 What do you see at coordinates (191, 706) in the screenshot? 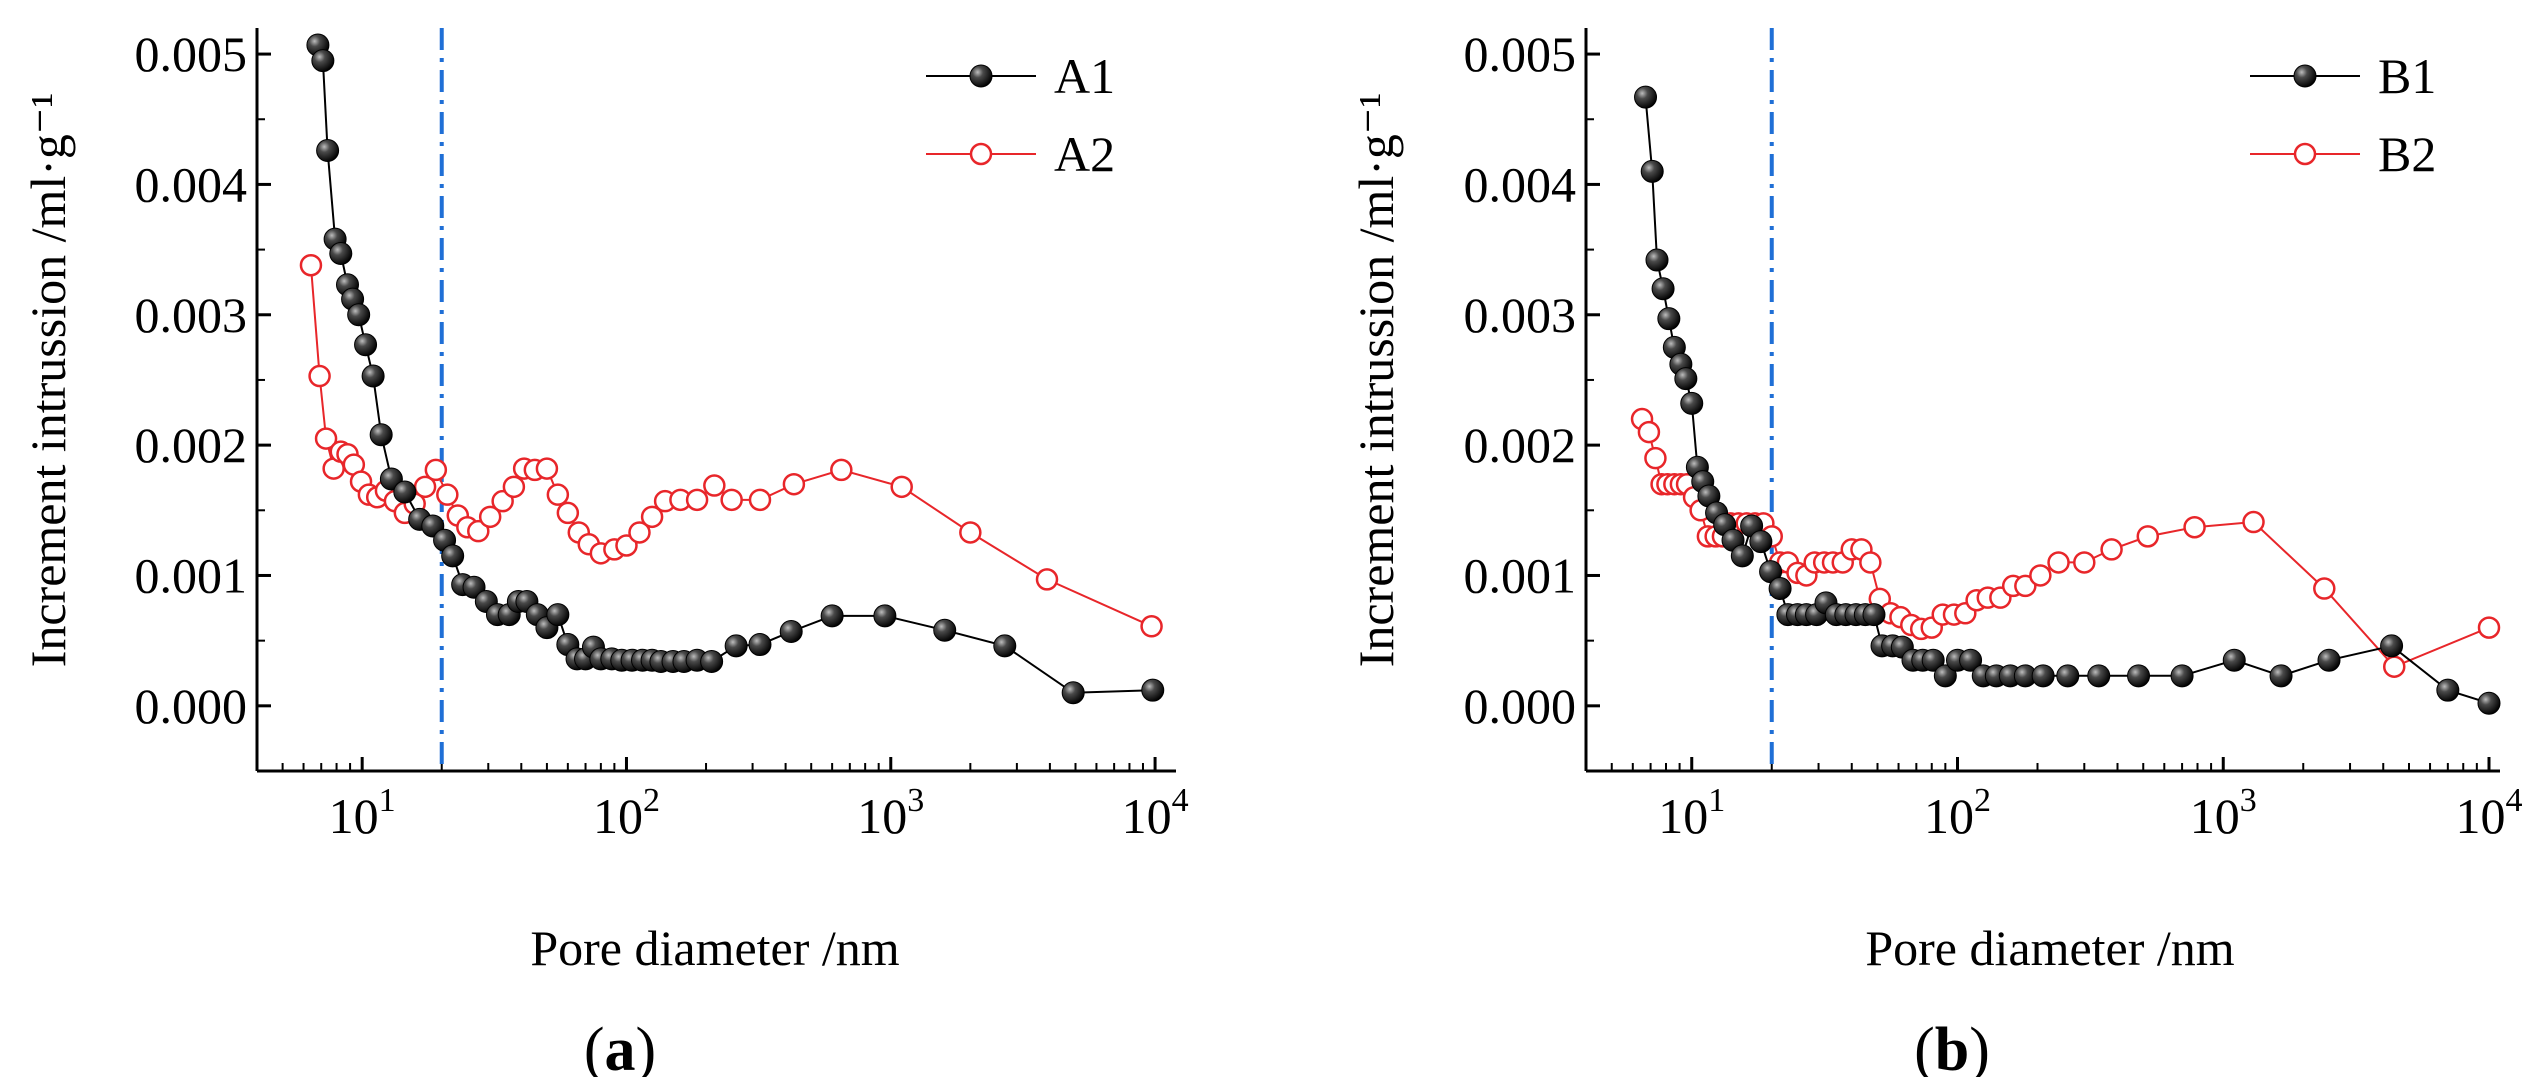
I see `y-tick-label-a: 0.000` at bounding box center [191, 706].